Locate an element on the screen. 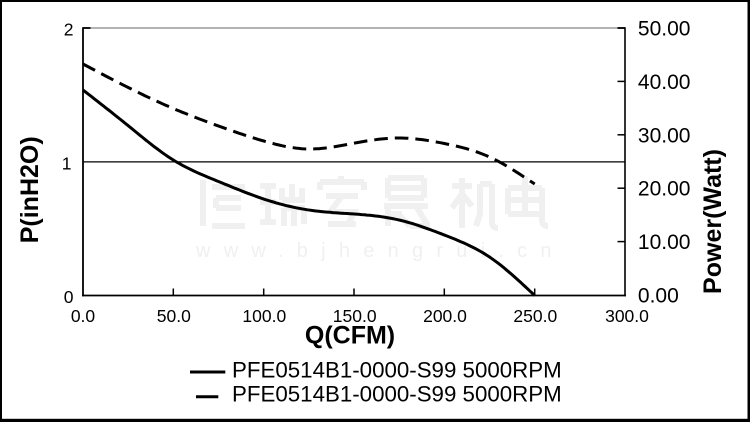 Image resolution: width=750 pixels, height=422 pixels. svg-text: 0.0 is located at coordinates (83, 316).